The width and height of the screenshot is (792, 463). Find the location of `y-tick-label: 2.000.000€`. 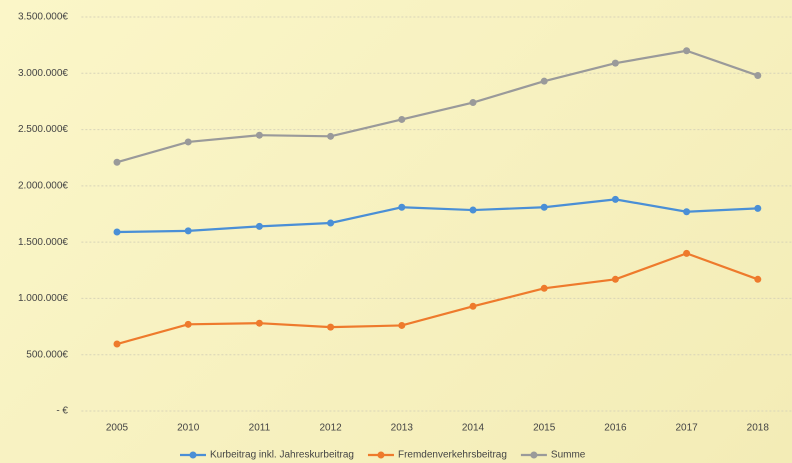

y-tick-label: 2.000.000€ is located at coordinates (43, 185).